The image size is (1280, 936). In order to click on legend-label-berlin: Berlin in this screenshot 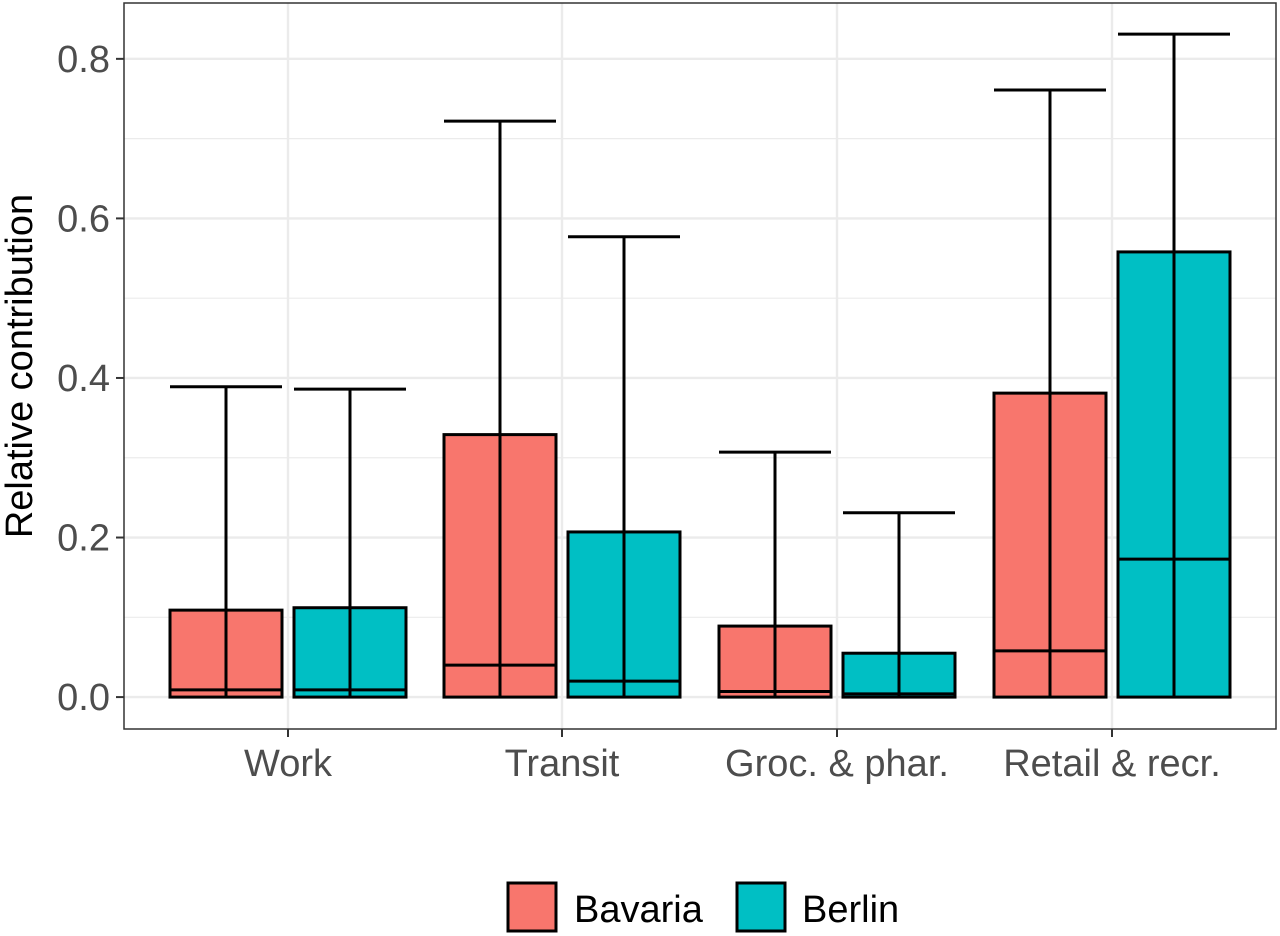, I will do `click(850, 910)`.